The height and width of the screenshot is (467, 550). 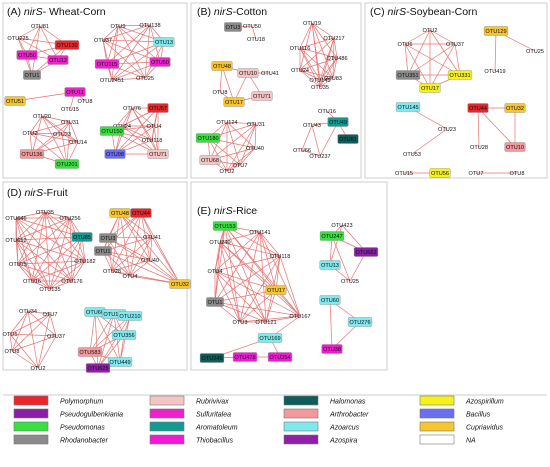 I want to click on network-node: OTU76, so click(x=132, y=109).